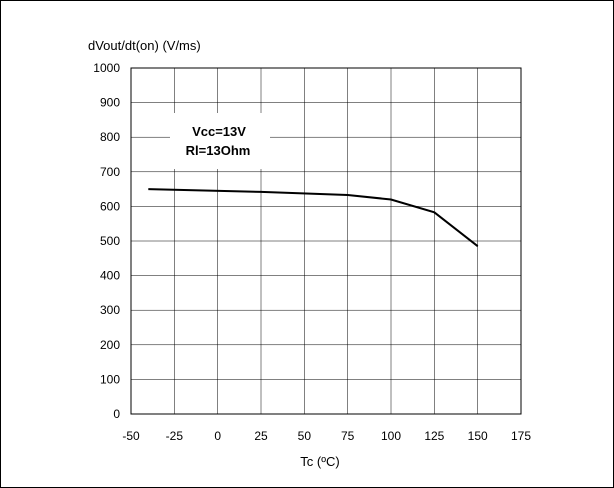 This screenshot has width=614, height=488. Describe the element at coordinates (261, 436) in the screenshot. I see `x-tick-label: 25` at that location.